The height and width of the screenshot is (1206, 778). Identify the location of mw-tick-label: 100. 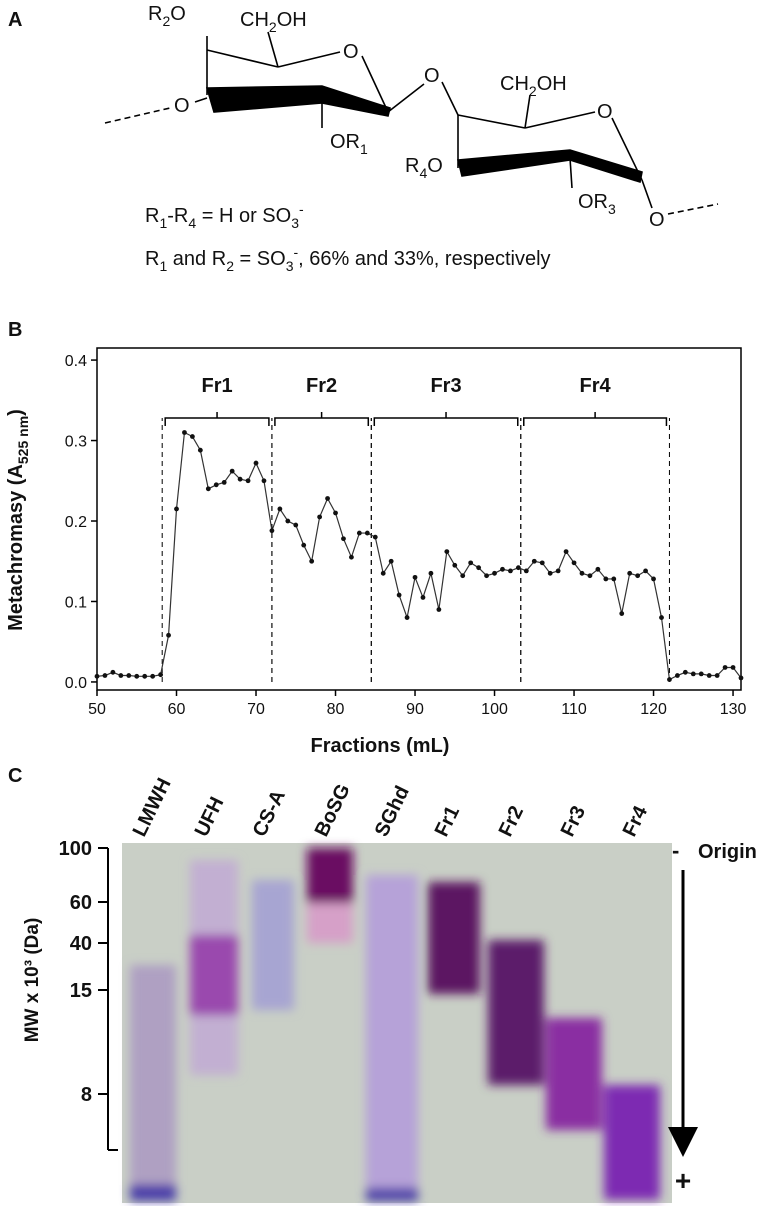
(75, 849).